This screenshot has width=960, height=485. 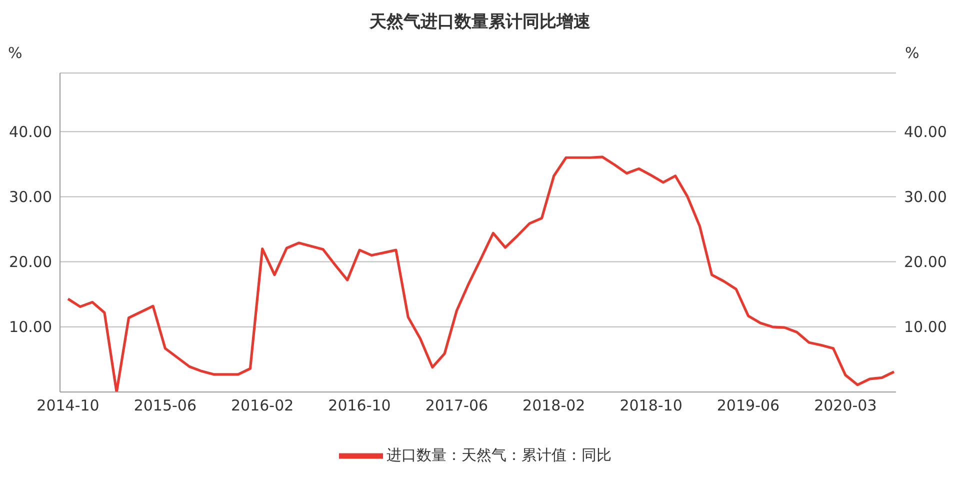 What do you see at coordinates (30, 327) in the screenshot?
I see `y-tick-label: 10.00` at bounding box center [30, 327].